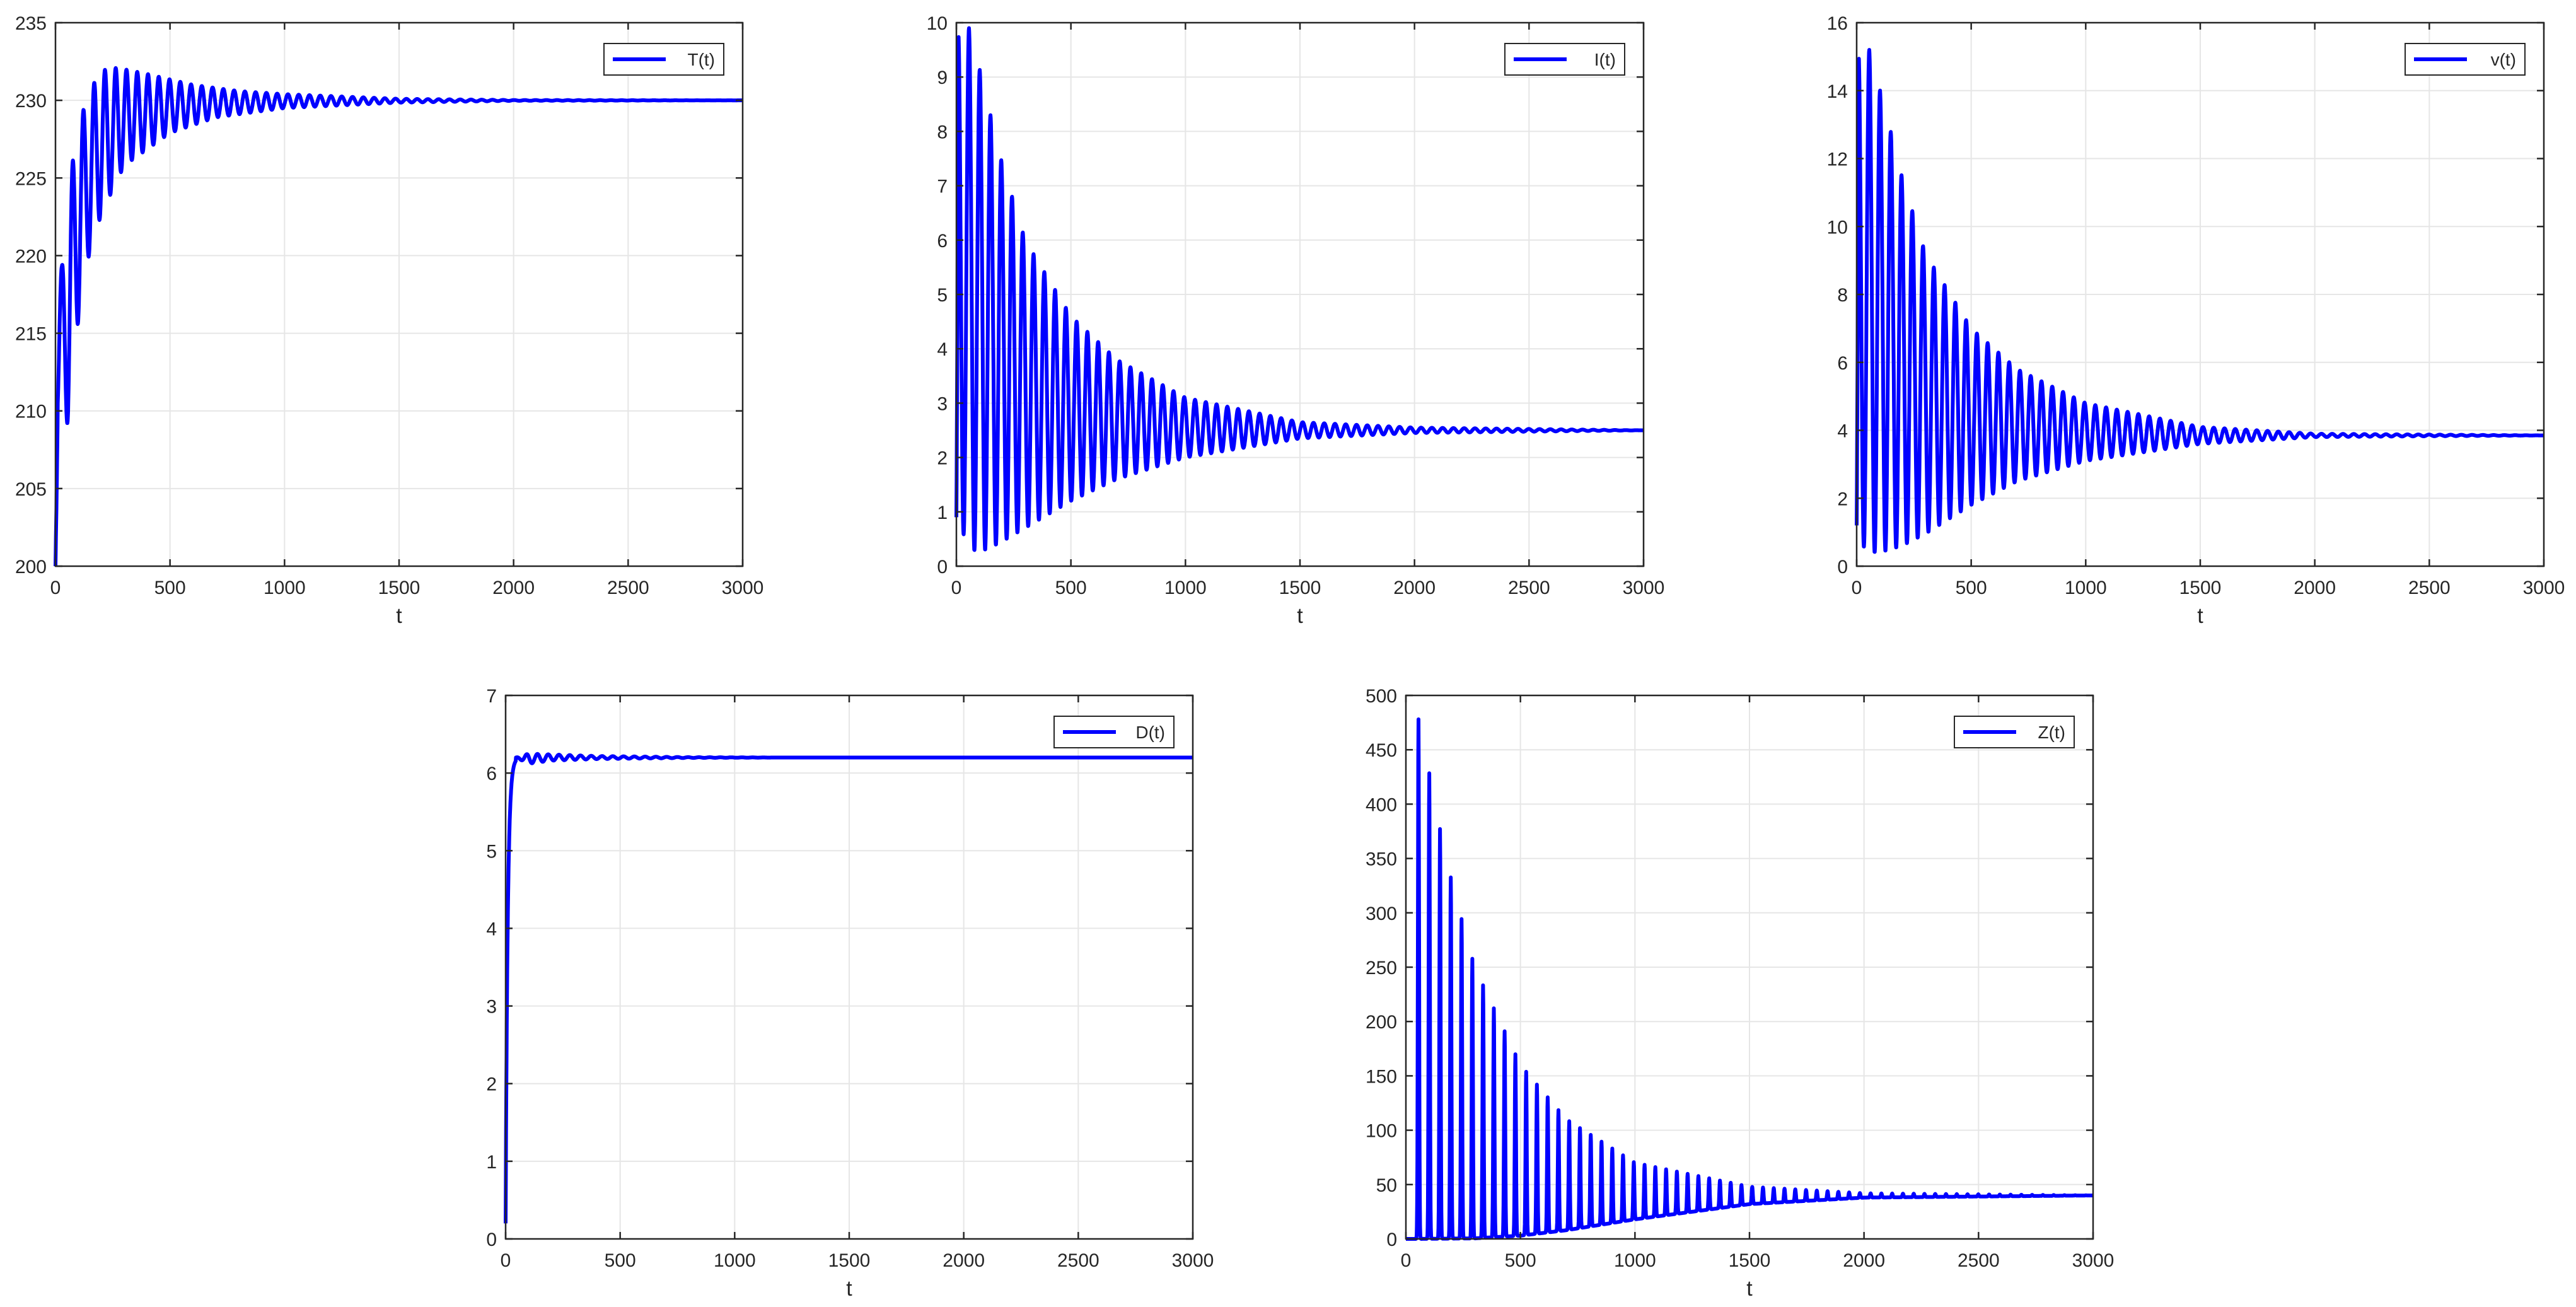 The image size is (2576, 1307). I want to click on y-tick-label-v-7: 14, so click(1837, 91).